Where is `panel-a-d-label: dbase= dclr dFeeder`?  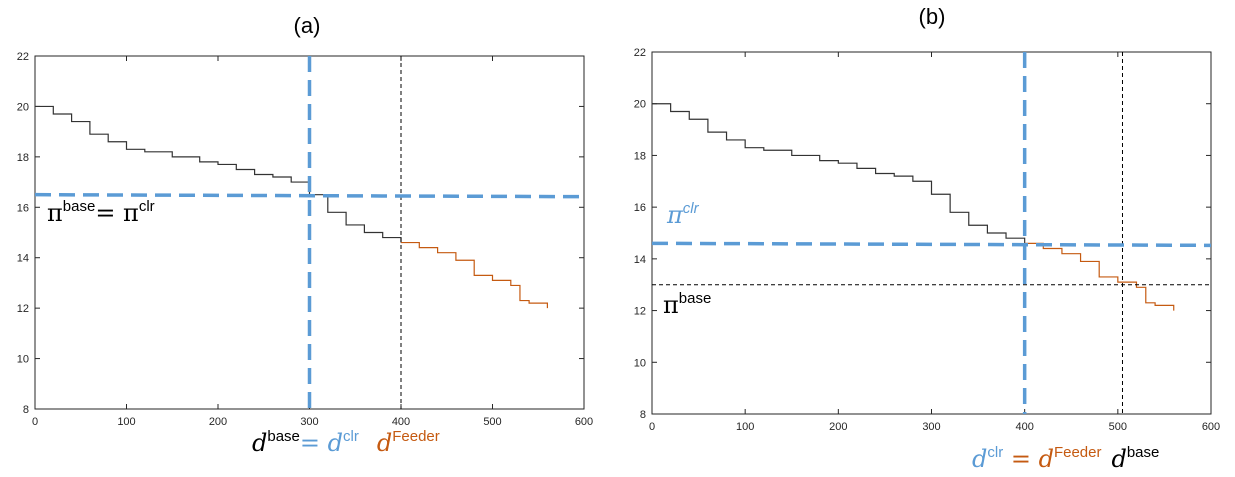
panel-a-d-label: dbase= dclr dFeeder is located at coordinates (346, 442).